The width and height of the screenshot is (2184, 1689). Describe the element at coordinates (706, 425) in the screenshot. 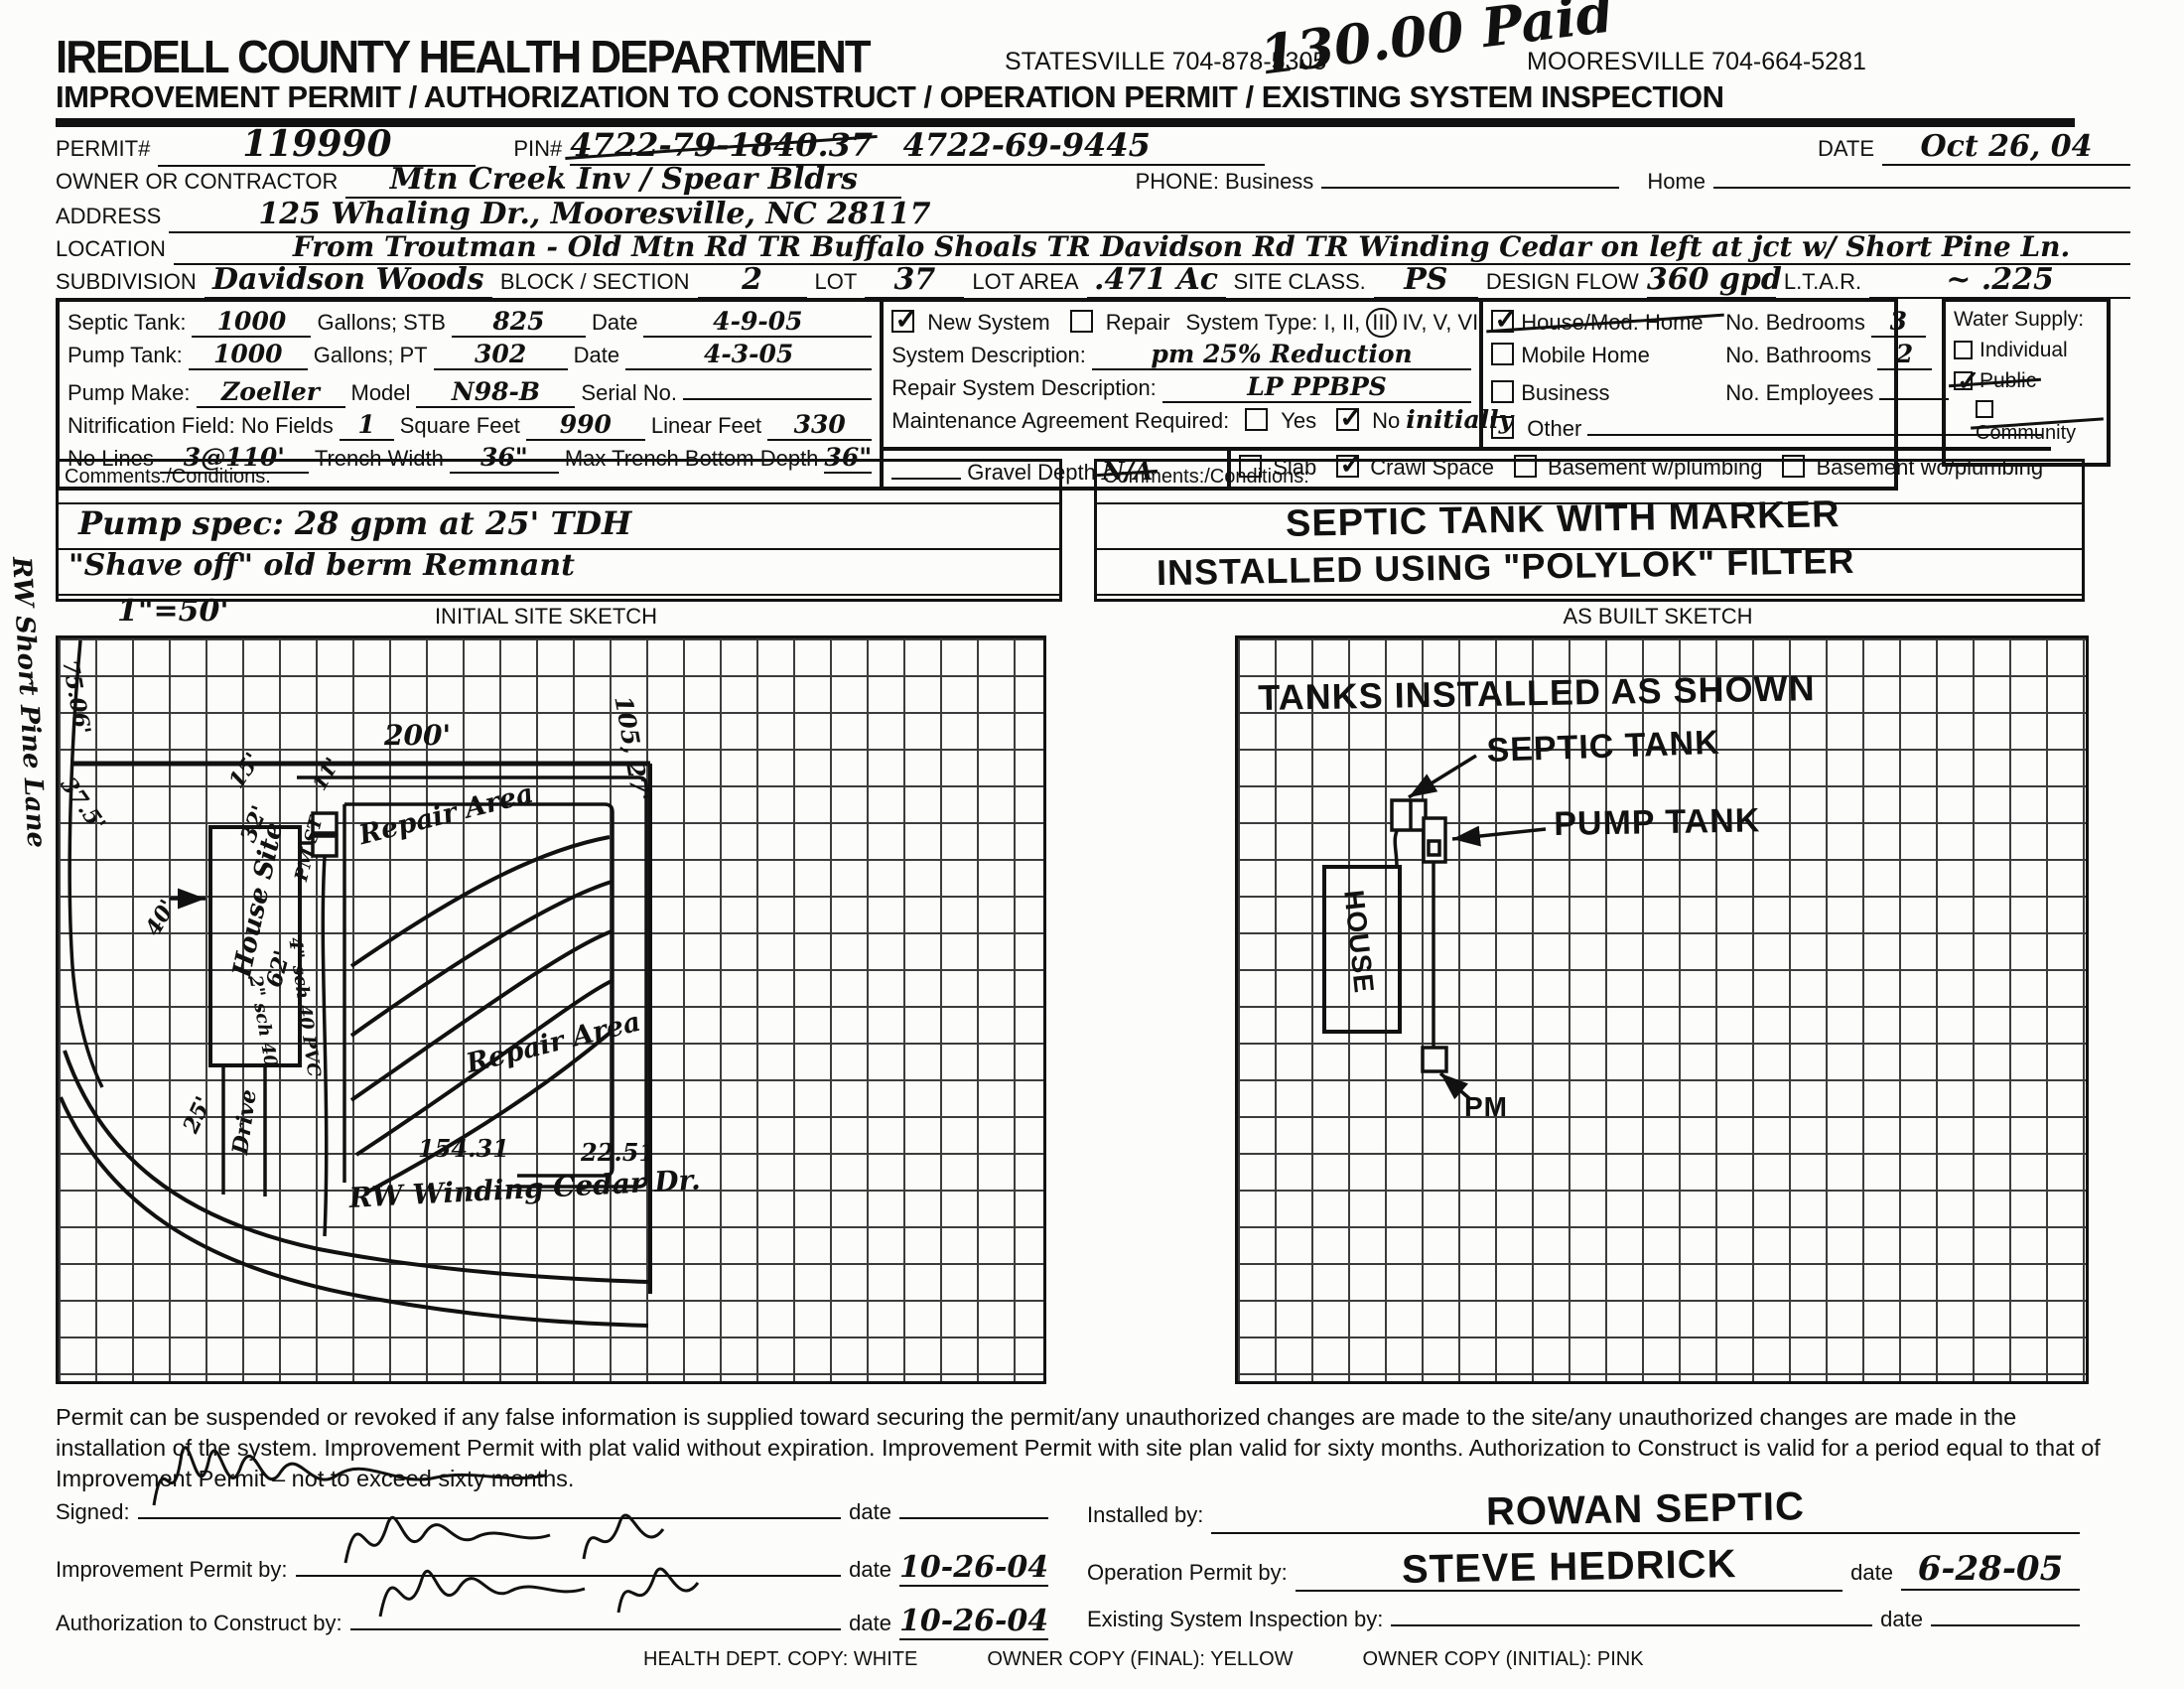

I see `linear-feet-label: Linear Feet` at that location.